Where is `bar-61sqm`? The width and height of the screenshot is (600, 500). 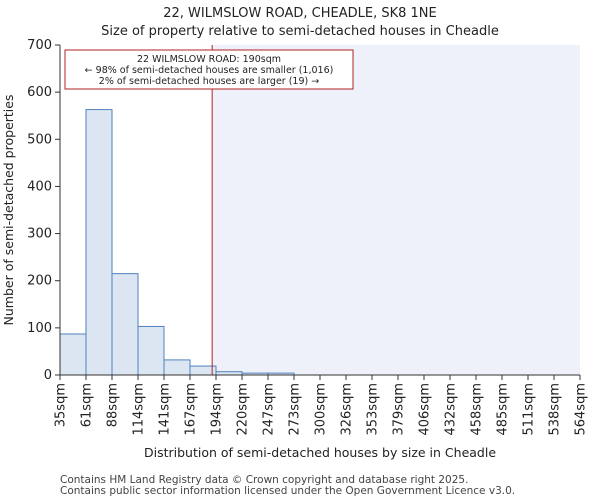
bar-61sqm is located at coordinates (99, 242).